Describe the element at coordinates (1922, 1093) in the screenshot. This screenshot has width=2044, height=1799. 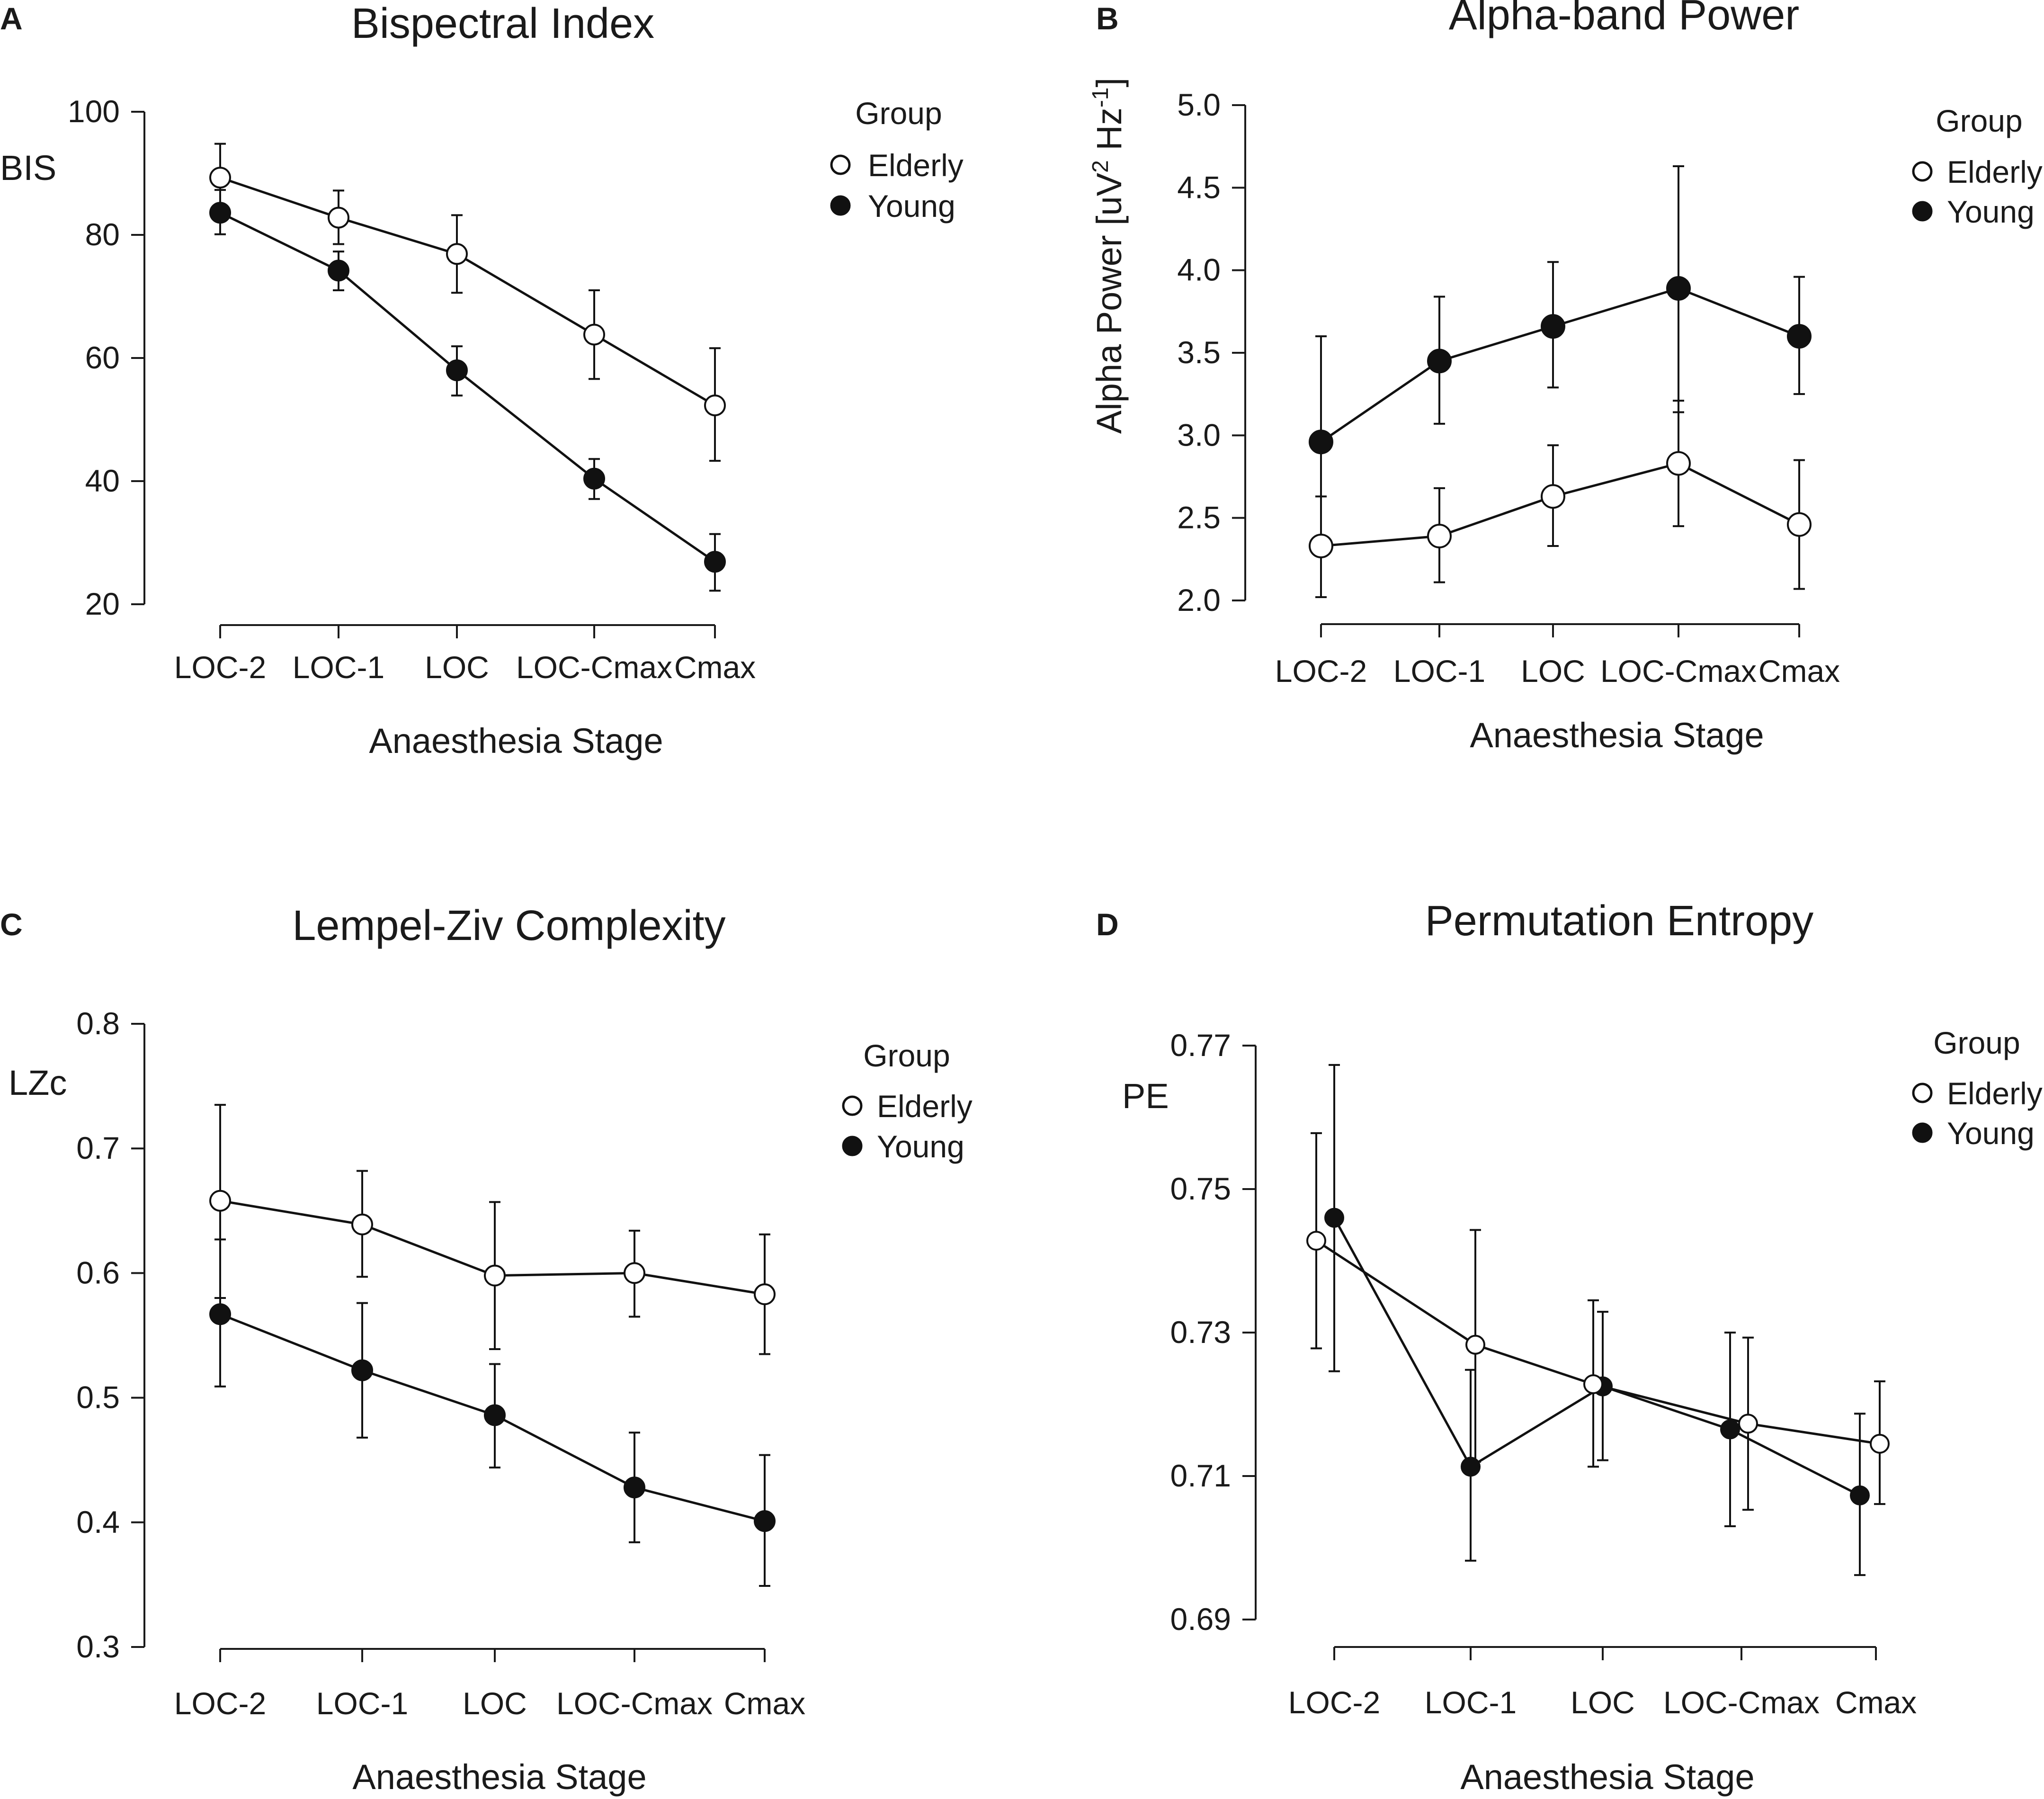
I see `panel-d-legend-elderly-marker` at that location.